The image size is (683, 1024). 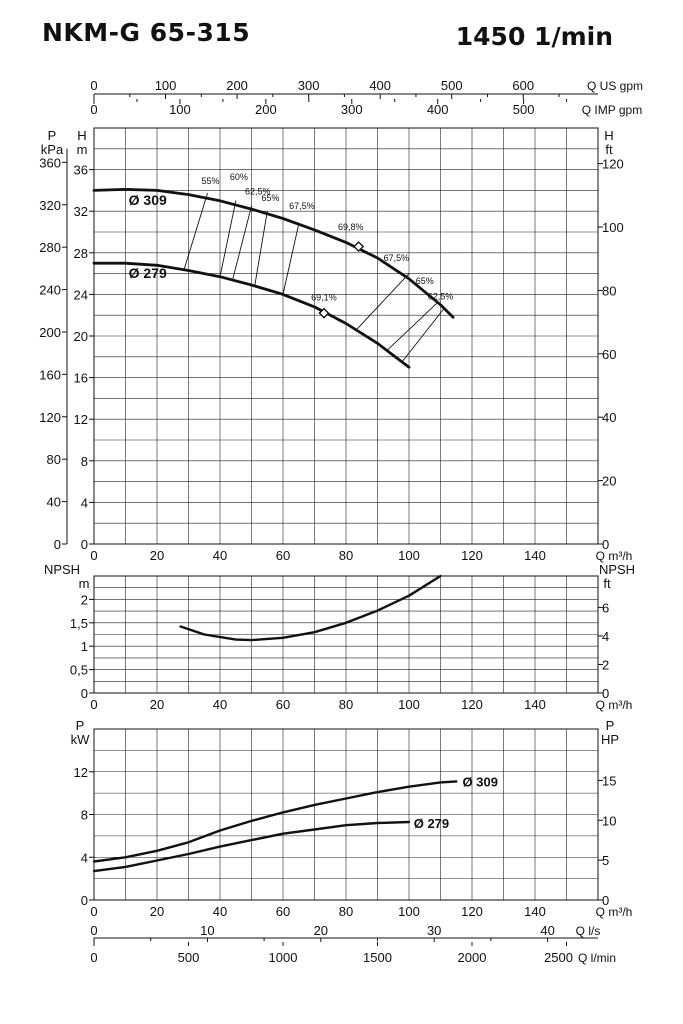 What do you see at coordinates (346, 704) in the screenshot?
I see `npsh-x-tick-label: 80` at bounding box center [346, 704].